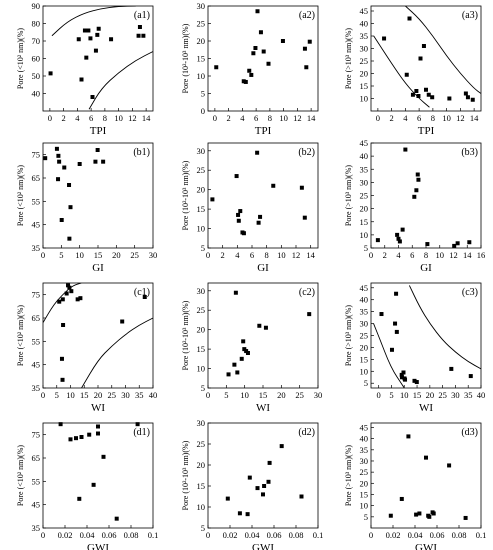 This screenshot has width=493, height=550. Describe the element at coordinates (185, 195) in the screenshot. I see `y-axis-label: Pore (10²-10³ nm)(%)` at that location.